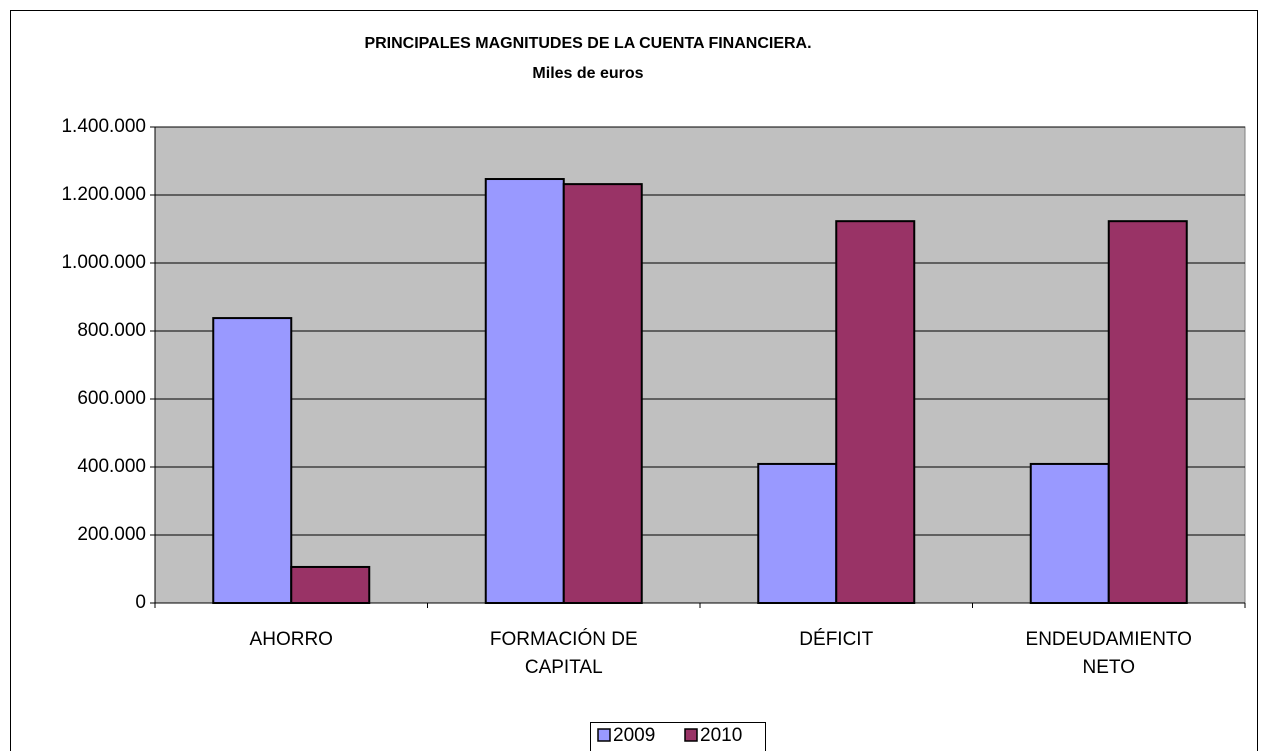 Image resolution: width=1268 pixels, height=751 pixels. Describe the element at coordinates (1109, 667) in the screenshot. I see `x-tick-label-line: NETO` at that location.